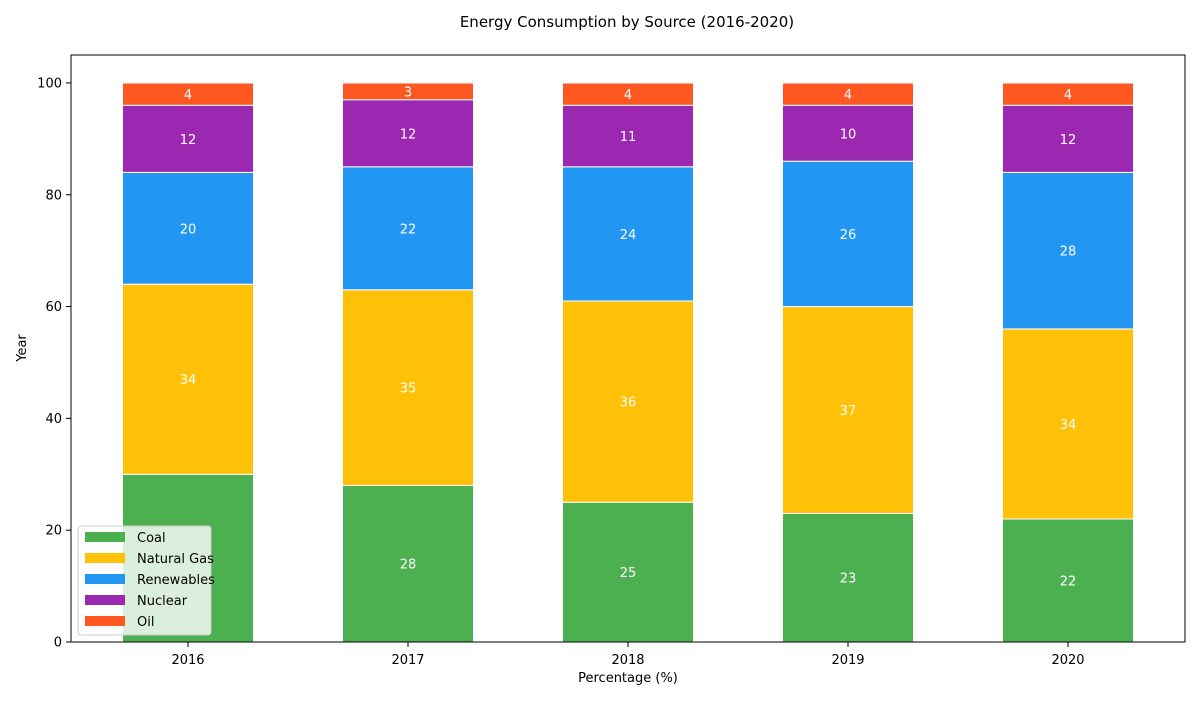 The width and height of the screenshot is (1200, 704). What do you see at coordinates (628, 678) in the screenshot?
I see `x-axis-label: Percentage (%)` at bounding box center [628, 678].